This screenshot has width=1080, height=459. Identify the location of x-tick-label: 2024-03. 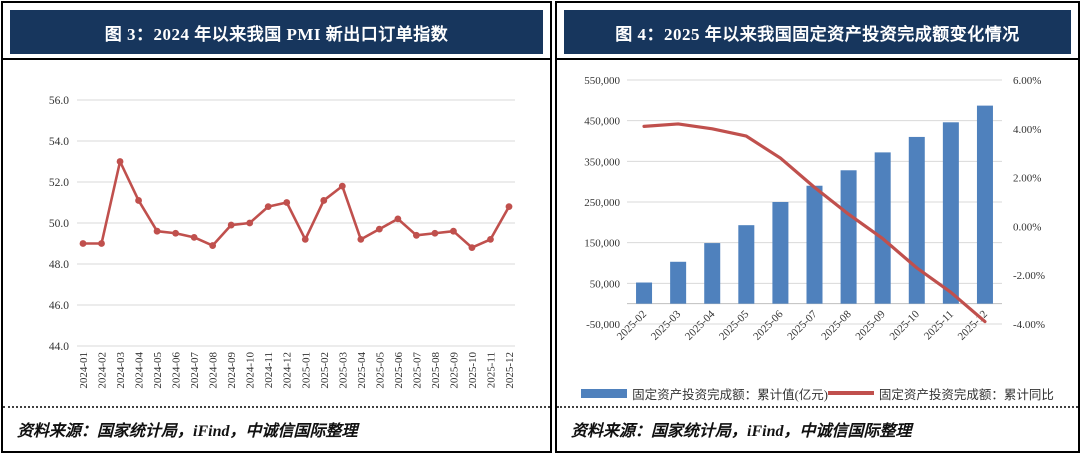
(121, 370).